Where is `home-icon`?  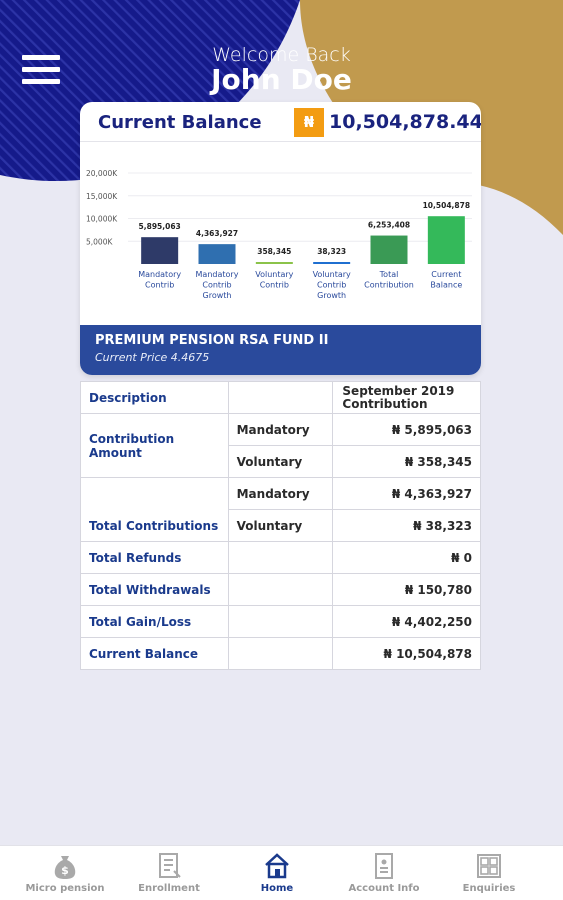
home-icon is located at coordinates (277, 866).